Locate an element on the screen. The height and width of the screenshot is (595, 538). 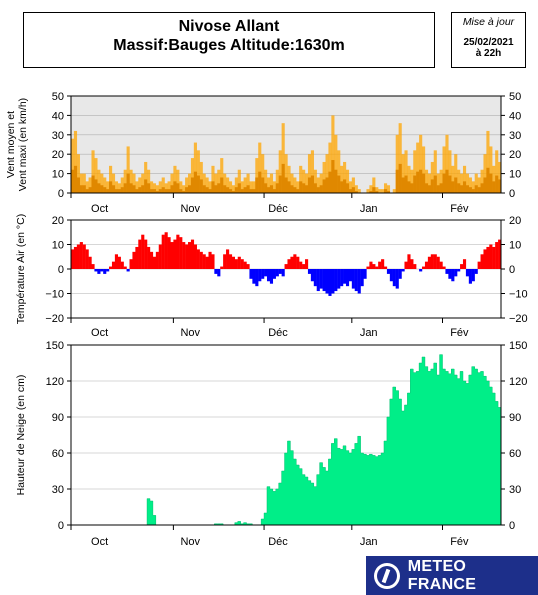
y-axis-label: Vent moyen et is located at coordinates (11, 144).